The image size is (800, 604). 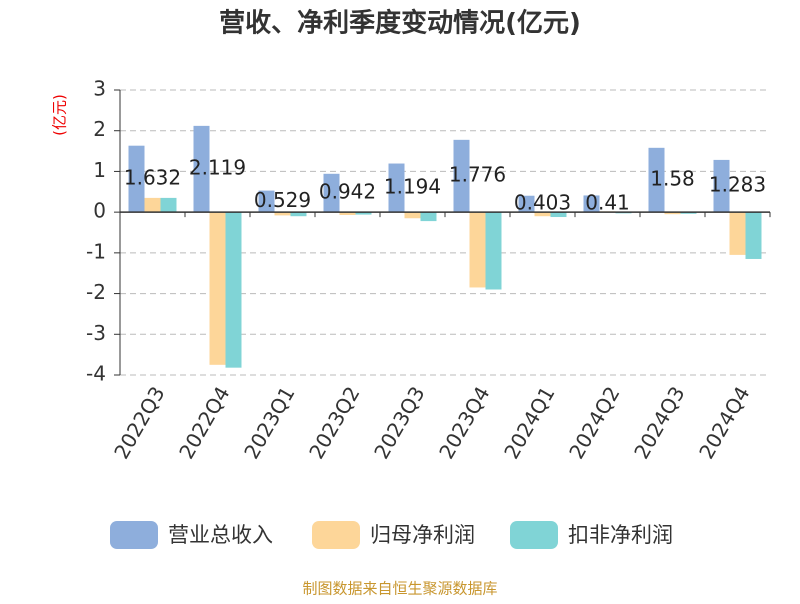 I want to click on data-label: 1.58, so click(x=672, y=178).